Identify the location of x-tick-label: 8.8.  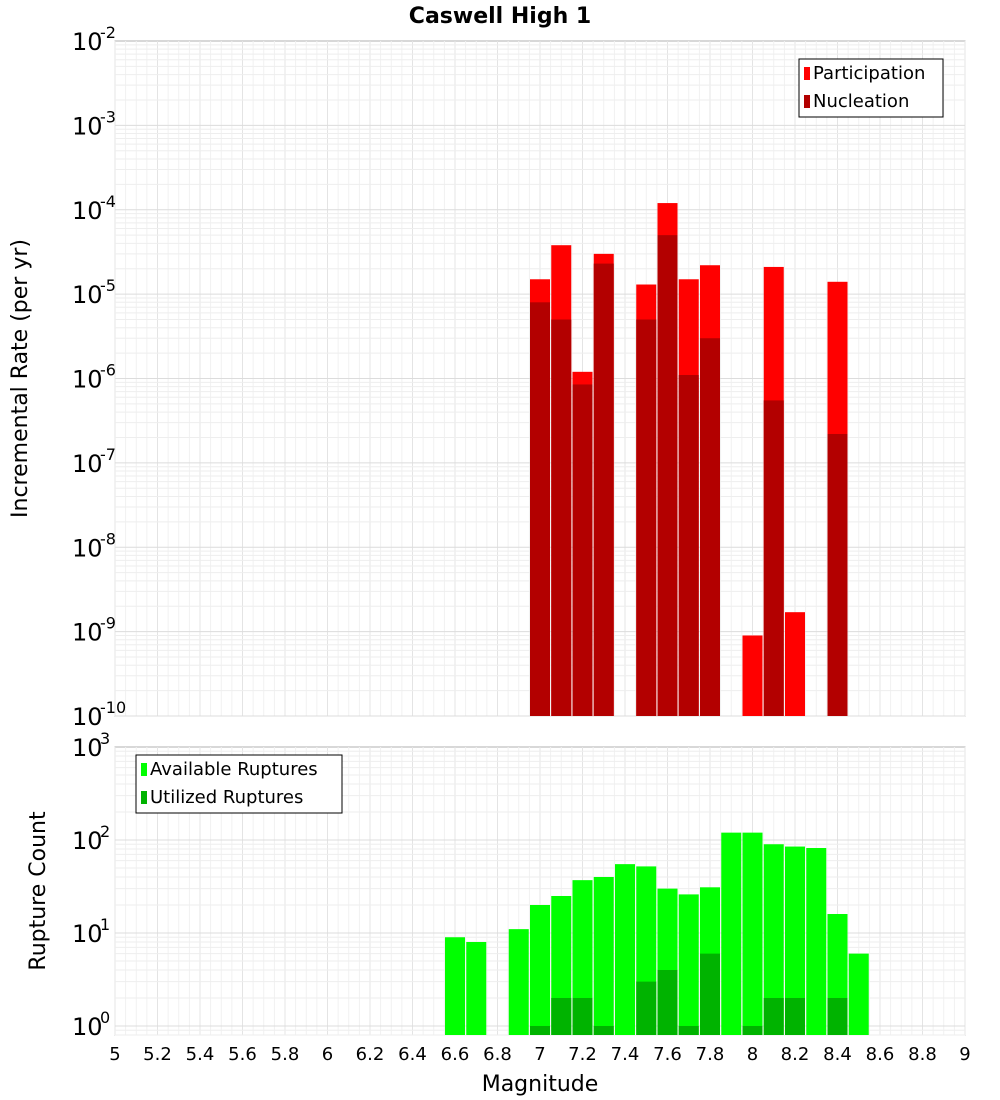
(922, 1054).